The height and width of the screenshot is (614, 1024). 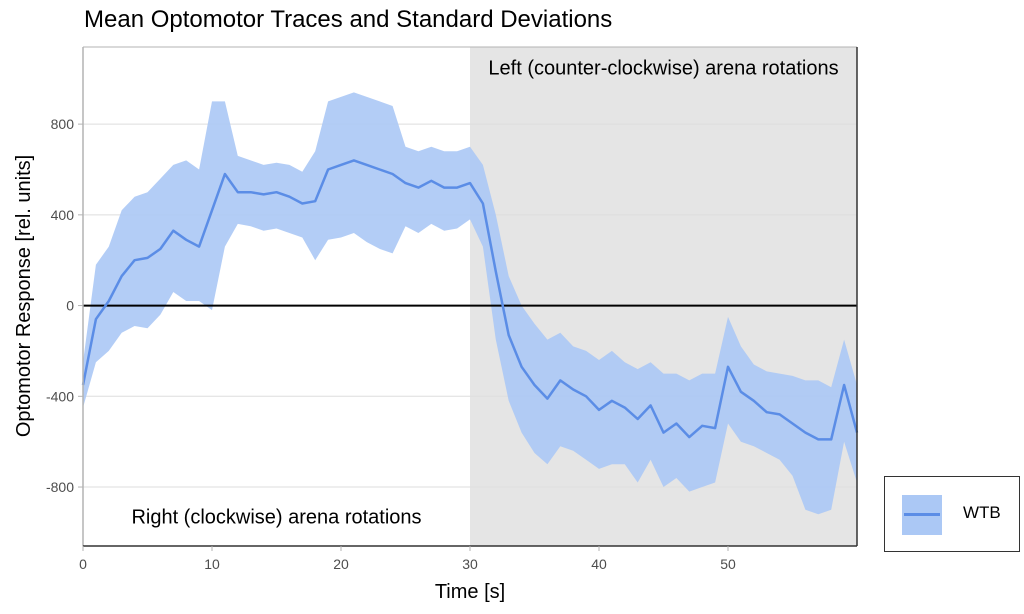 I want to click on legend-key-line, so click(x=922, y=514).